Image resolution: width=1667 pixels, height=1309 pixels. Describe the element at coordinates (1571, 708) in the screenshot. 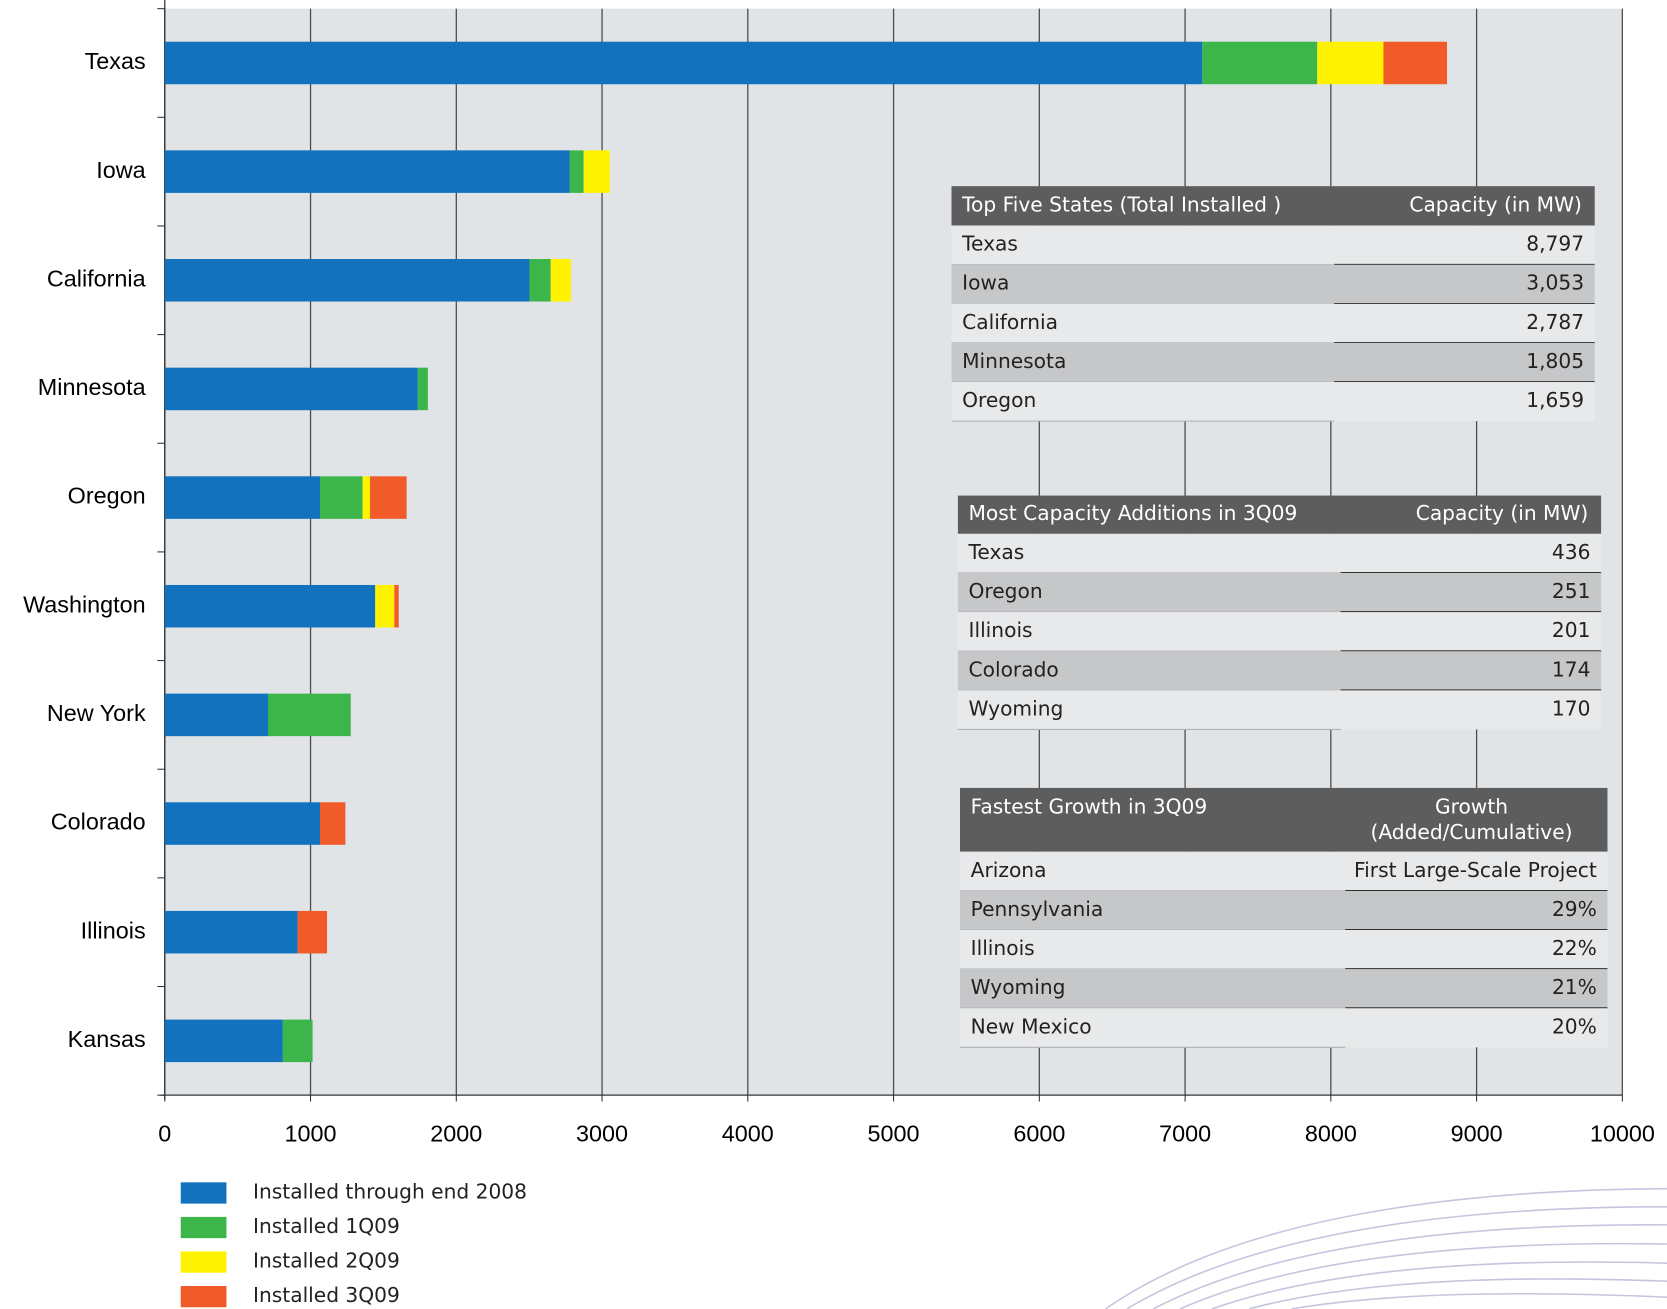

I see `table-cell: 170` at that location.